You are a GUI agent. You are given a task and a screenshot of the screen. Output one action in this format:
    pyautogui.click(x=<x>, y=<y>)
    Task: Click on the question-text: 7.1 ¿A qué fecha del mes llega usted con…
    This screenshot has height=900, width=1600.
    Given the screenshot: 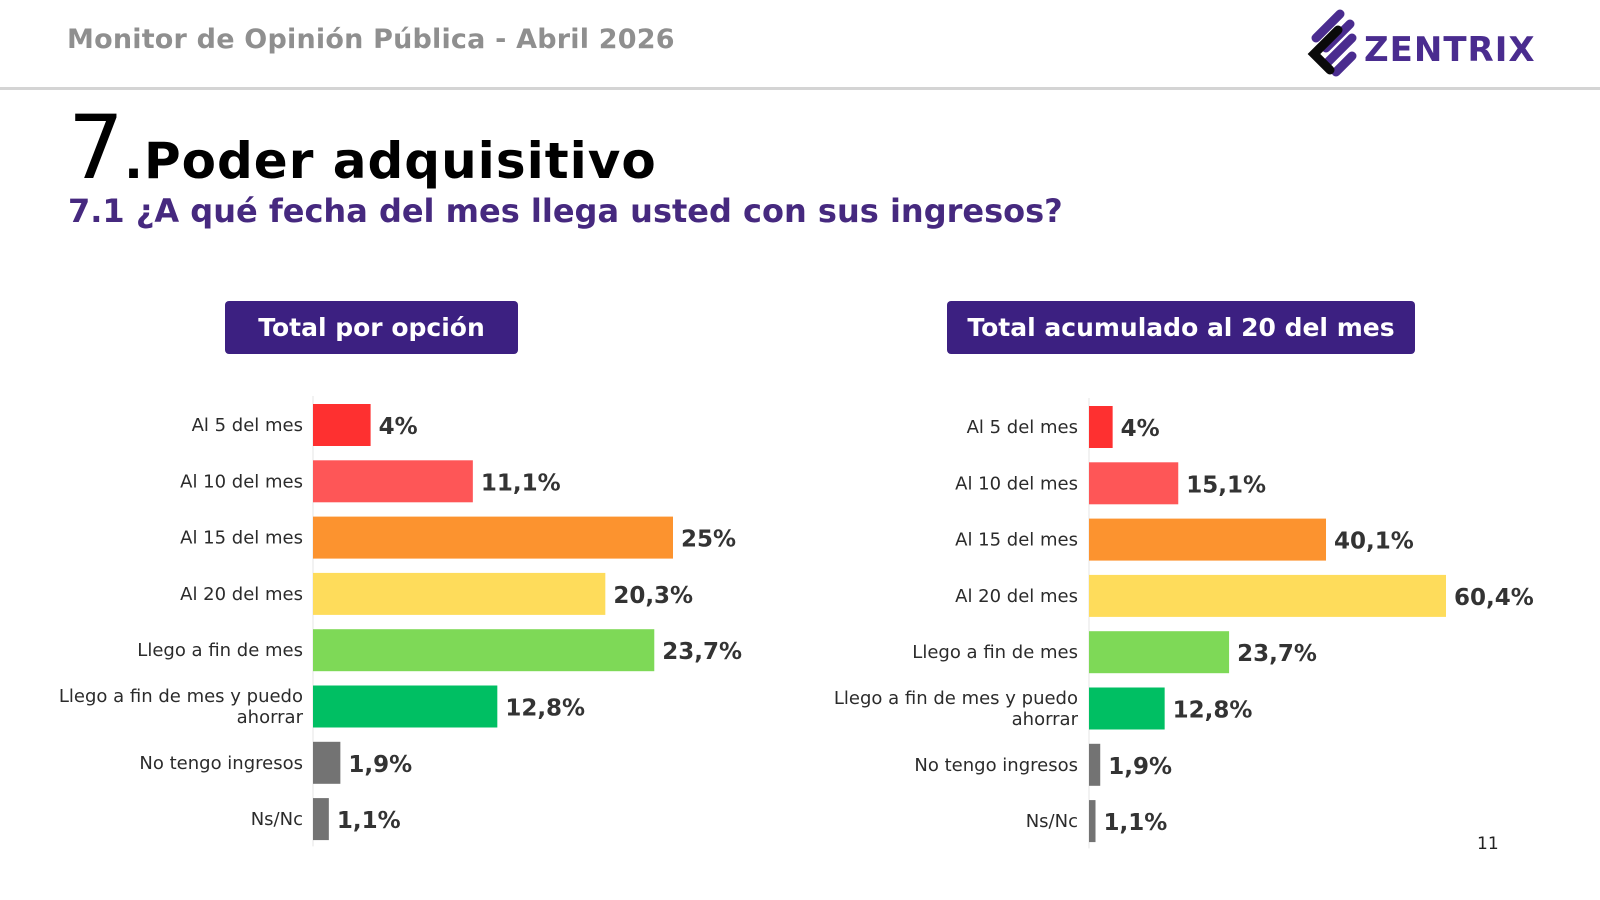 What is the action you would take?
    pyautogui.click(x=565, y=211)
    